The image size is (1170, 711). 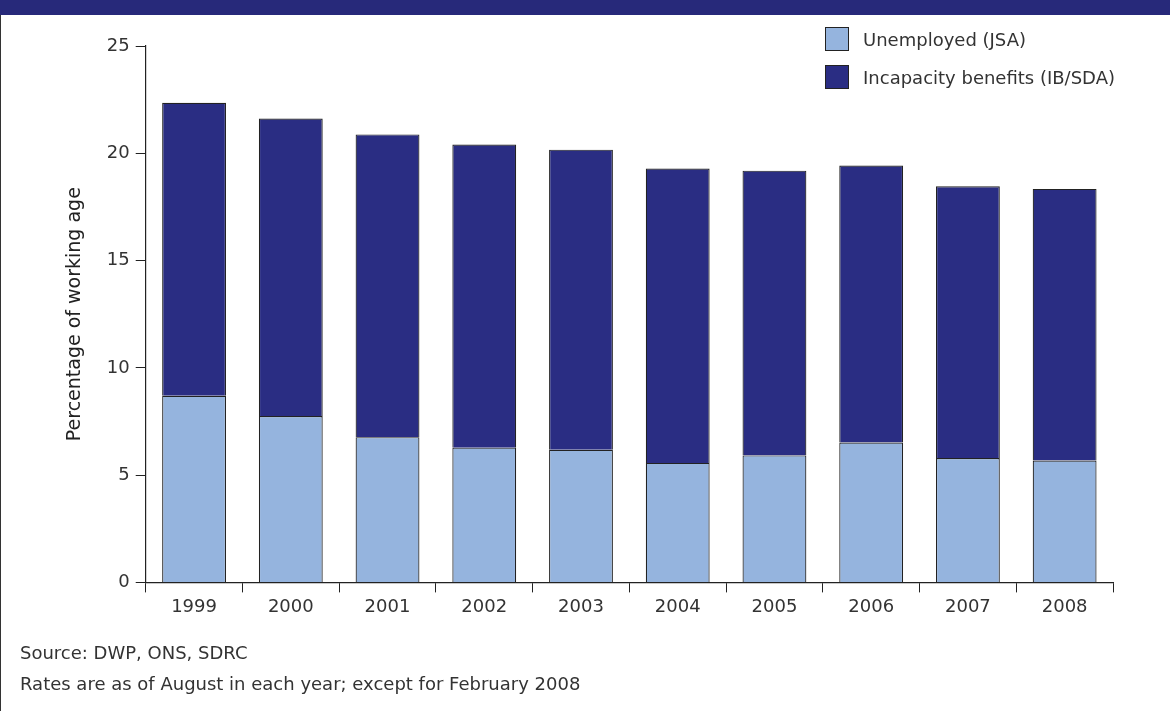 I want to click on x-tick-label: 2001, so click(x=387, y=605).